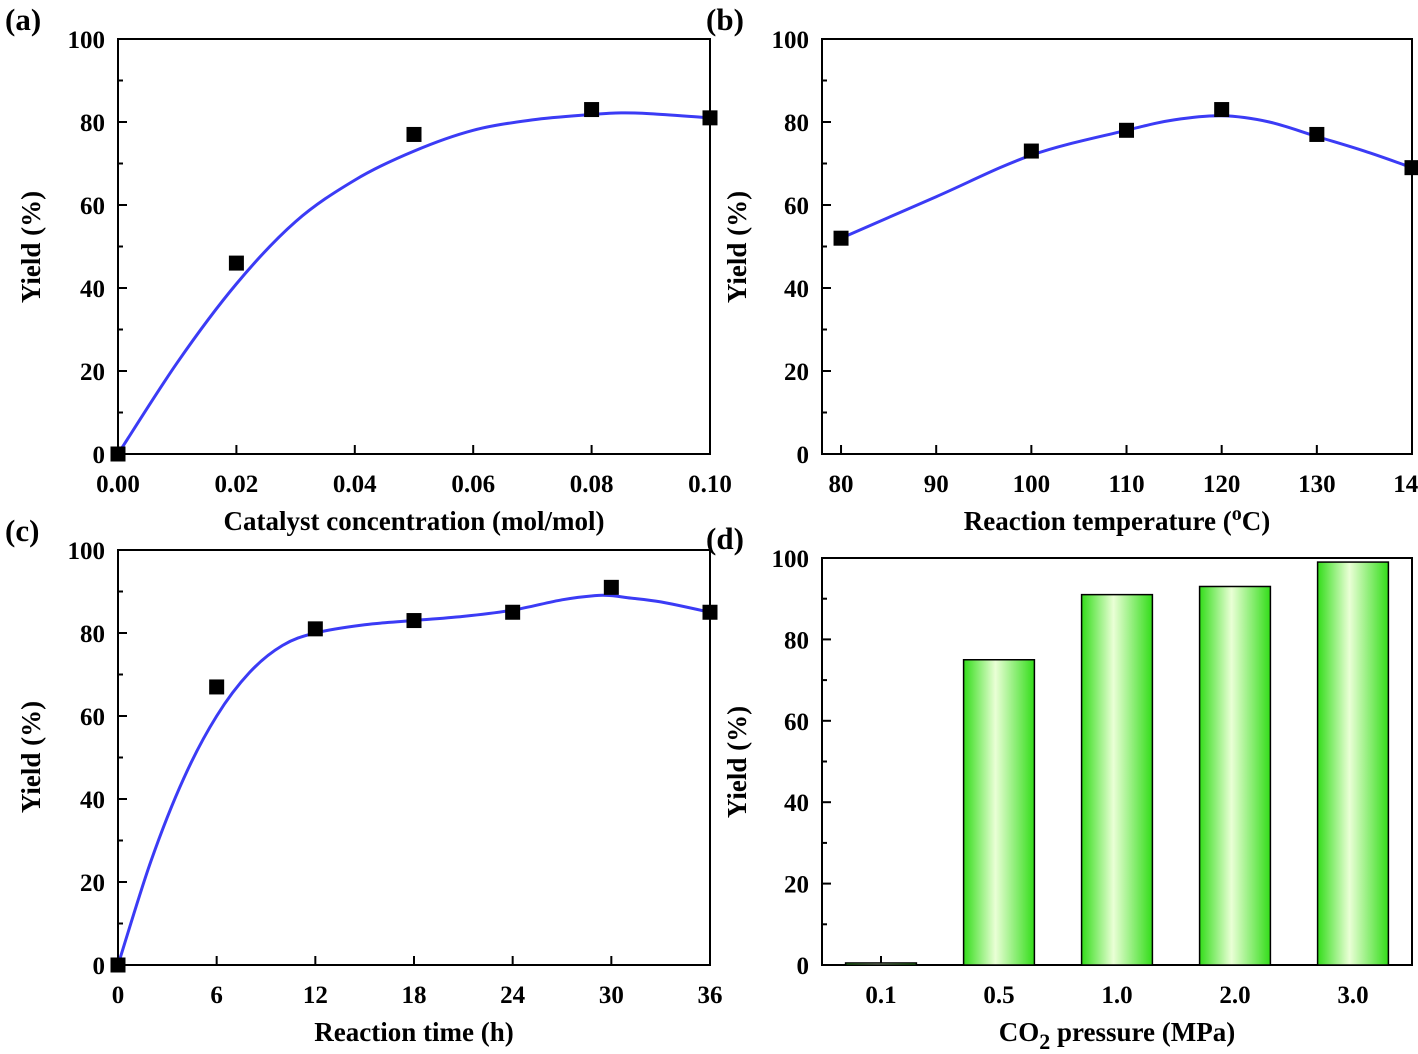  I want to click on x-tick-label: 90, so click(936, 484).